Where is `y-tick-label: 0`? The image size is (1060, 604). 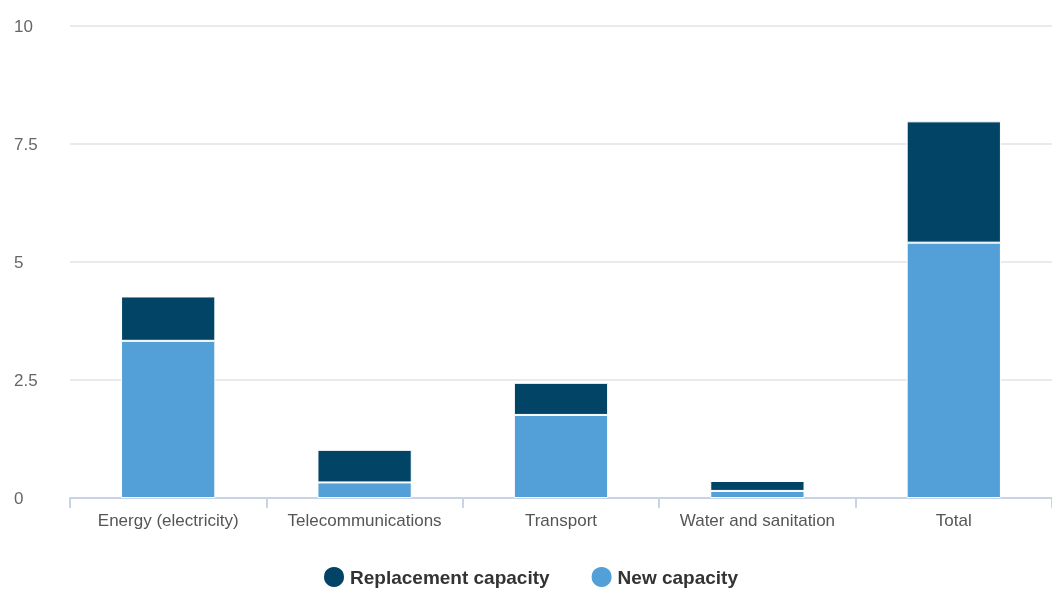 y-tick-label: 0 is located at coordinates (19, 498).